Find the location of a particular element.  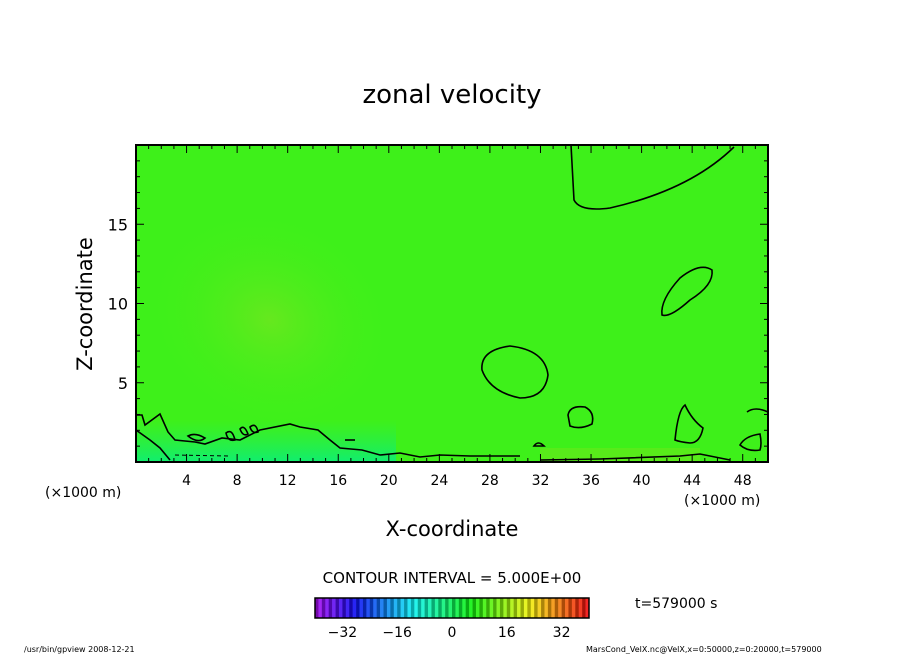

colorbar-tick-label: 0 is located at coordinates (452, 633).